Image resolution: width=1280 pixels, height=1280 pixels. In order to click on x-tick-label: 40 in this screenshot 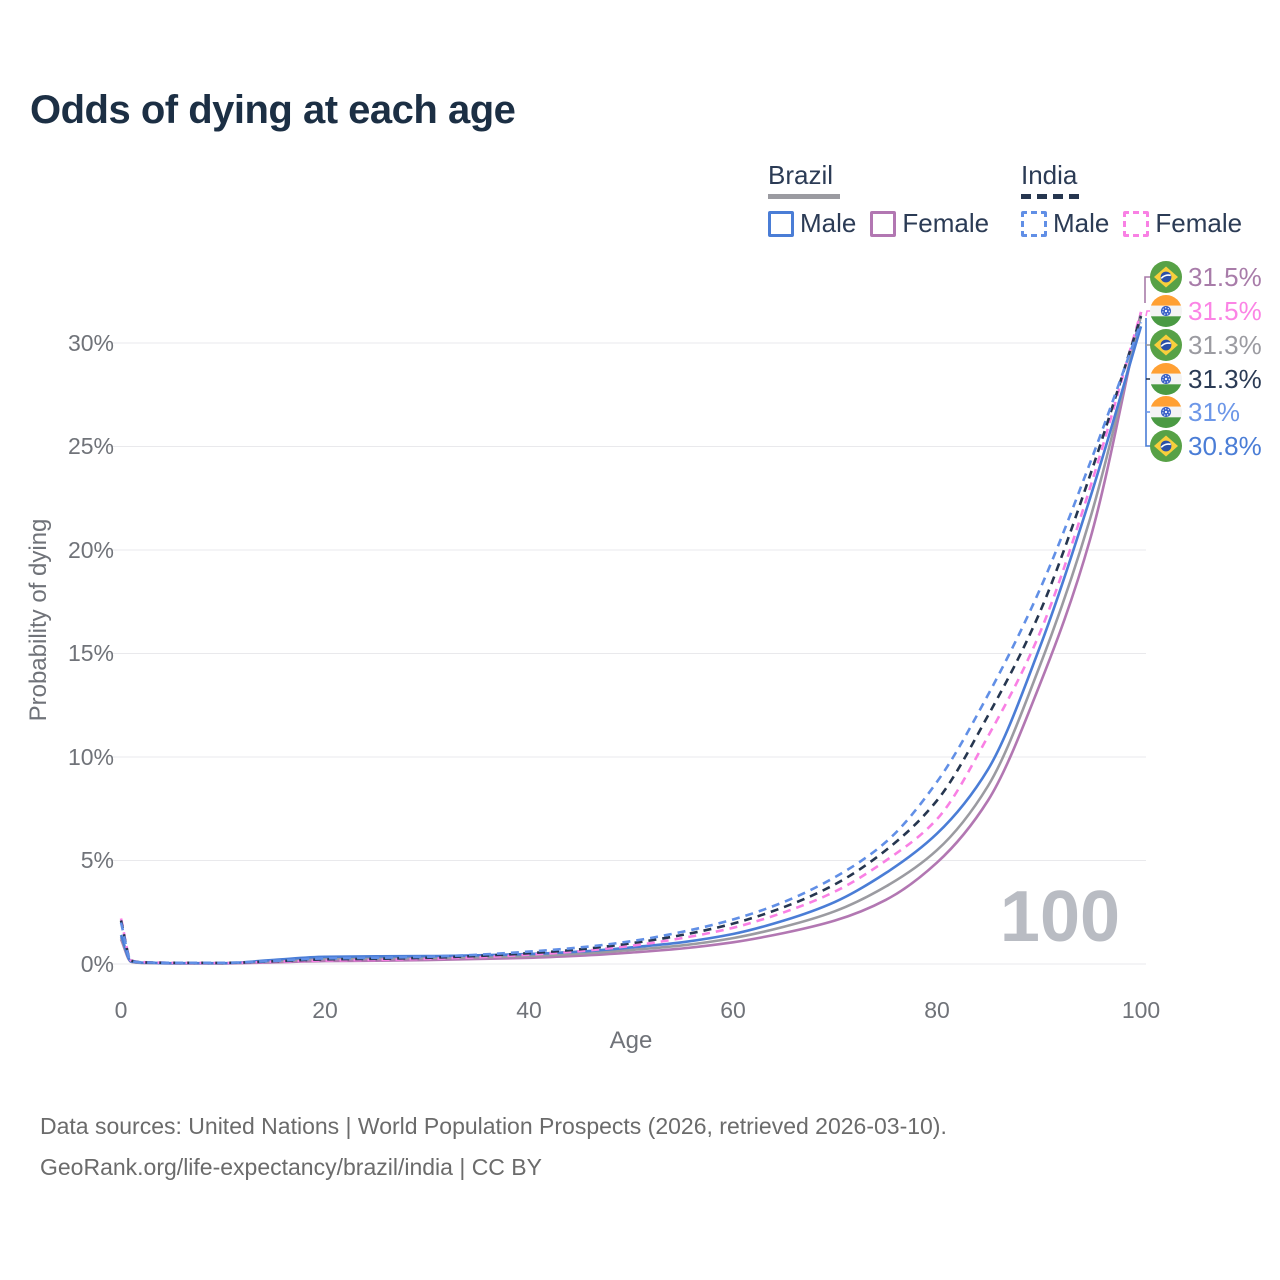, I will do `click(529, 1010)`.